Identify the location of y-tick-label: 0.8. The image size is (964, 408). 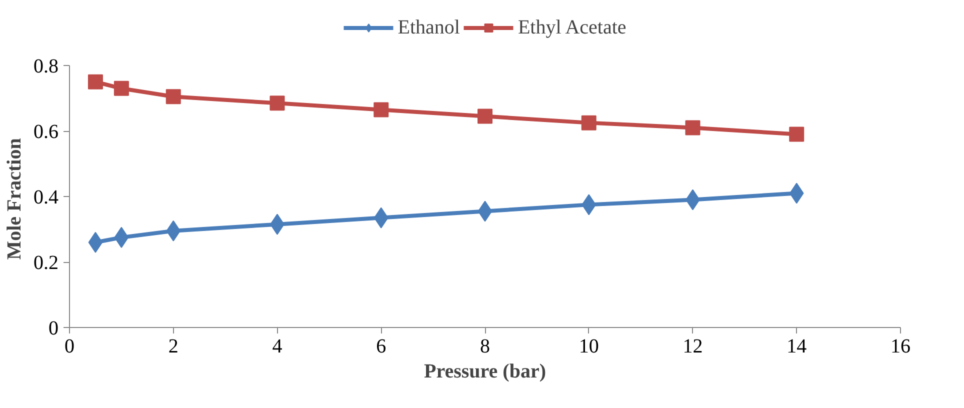
(46, 67).